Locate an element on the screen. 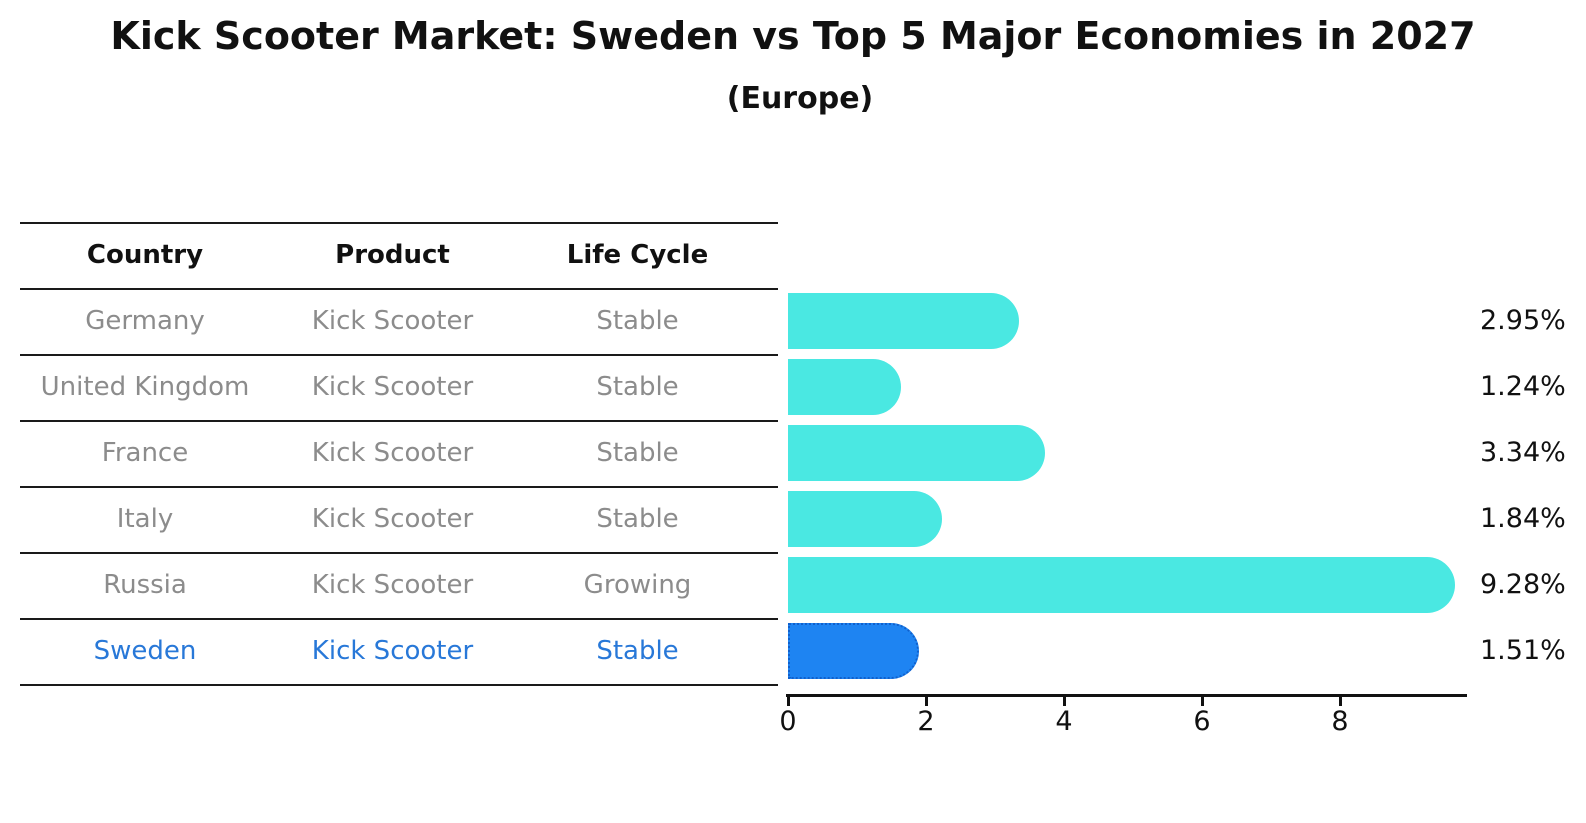 The image size is (1586, 823). country-cell: Russia is located at coordinates (145, 585).